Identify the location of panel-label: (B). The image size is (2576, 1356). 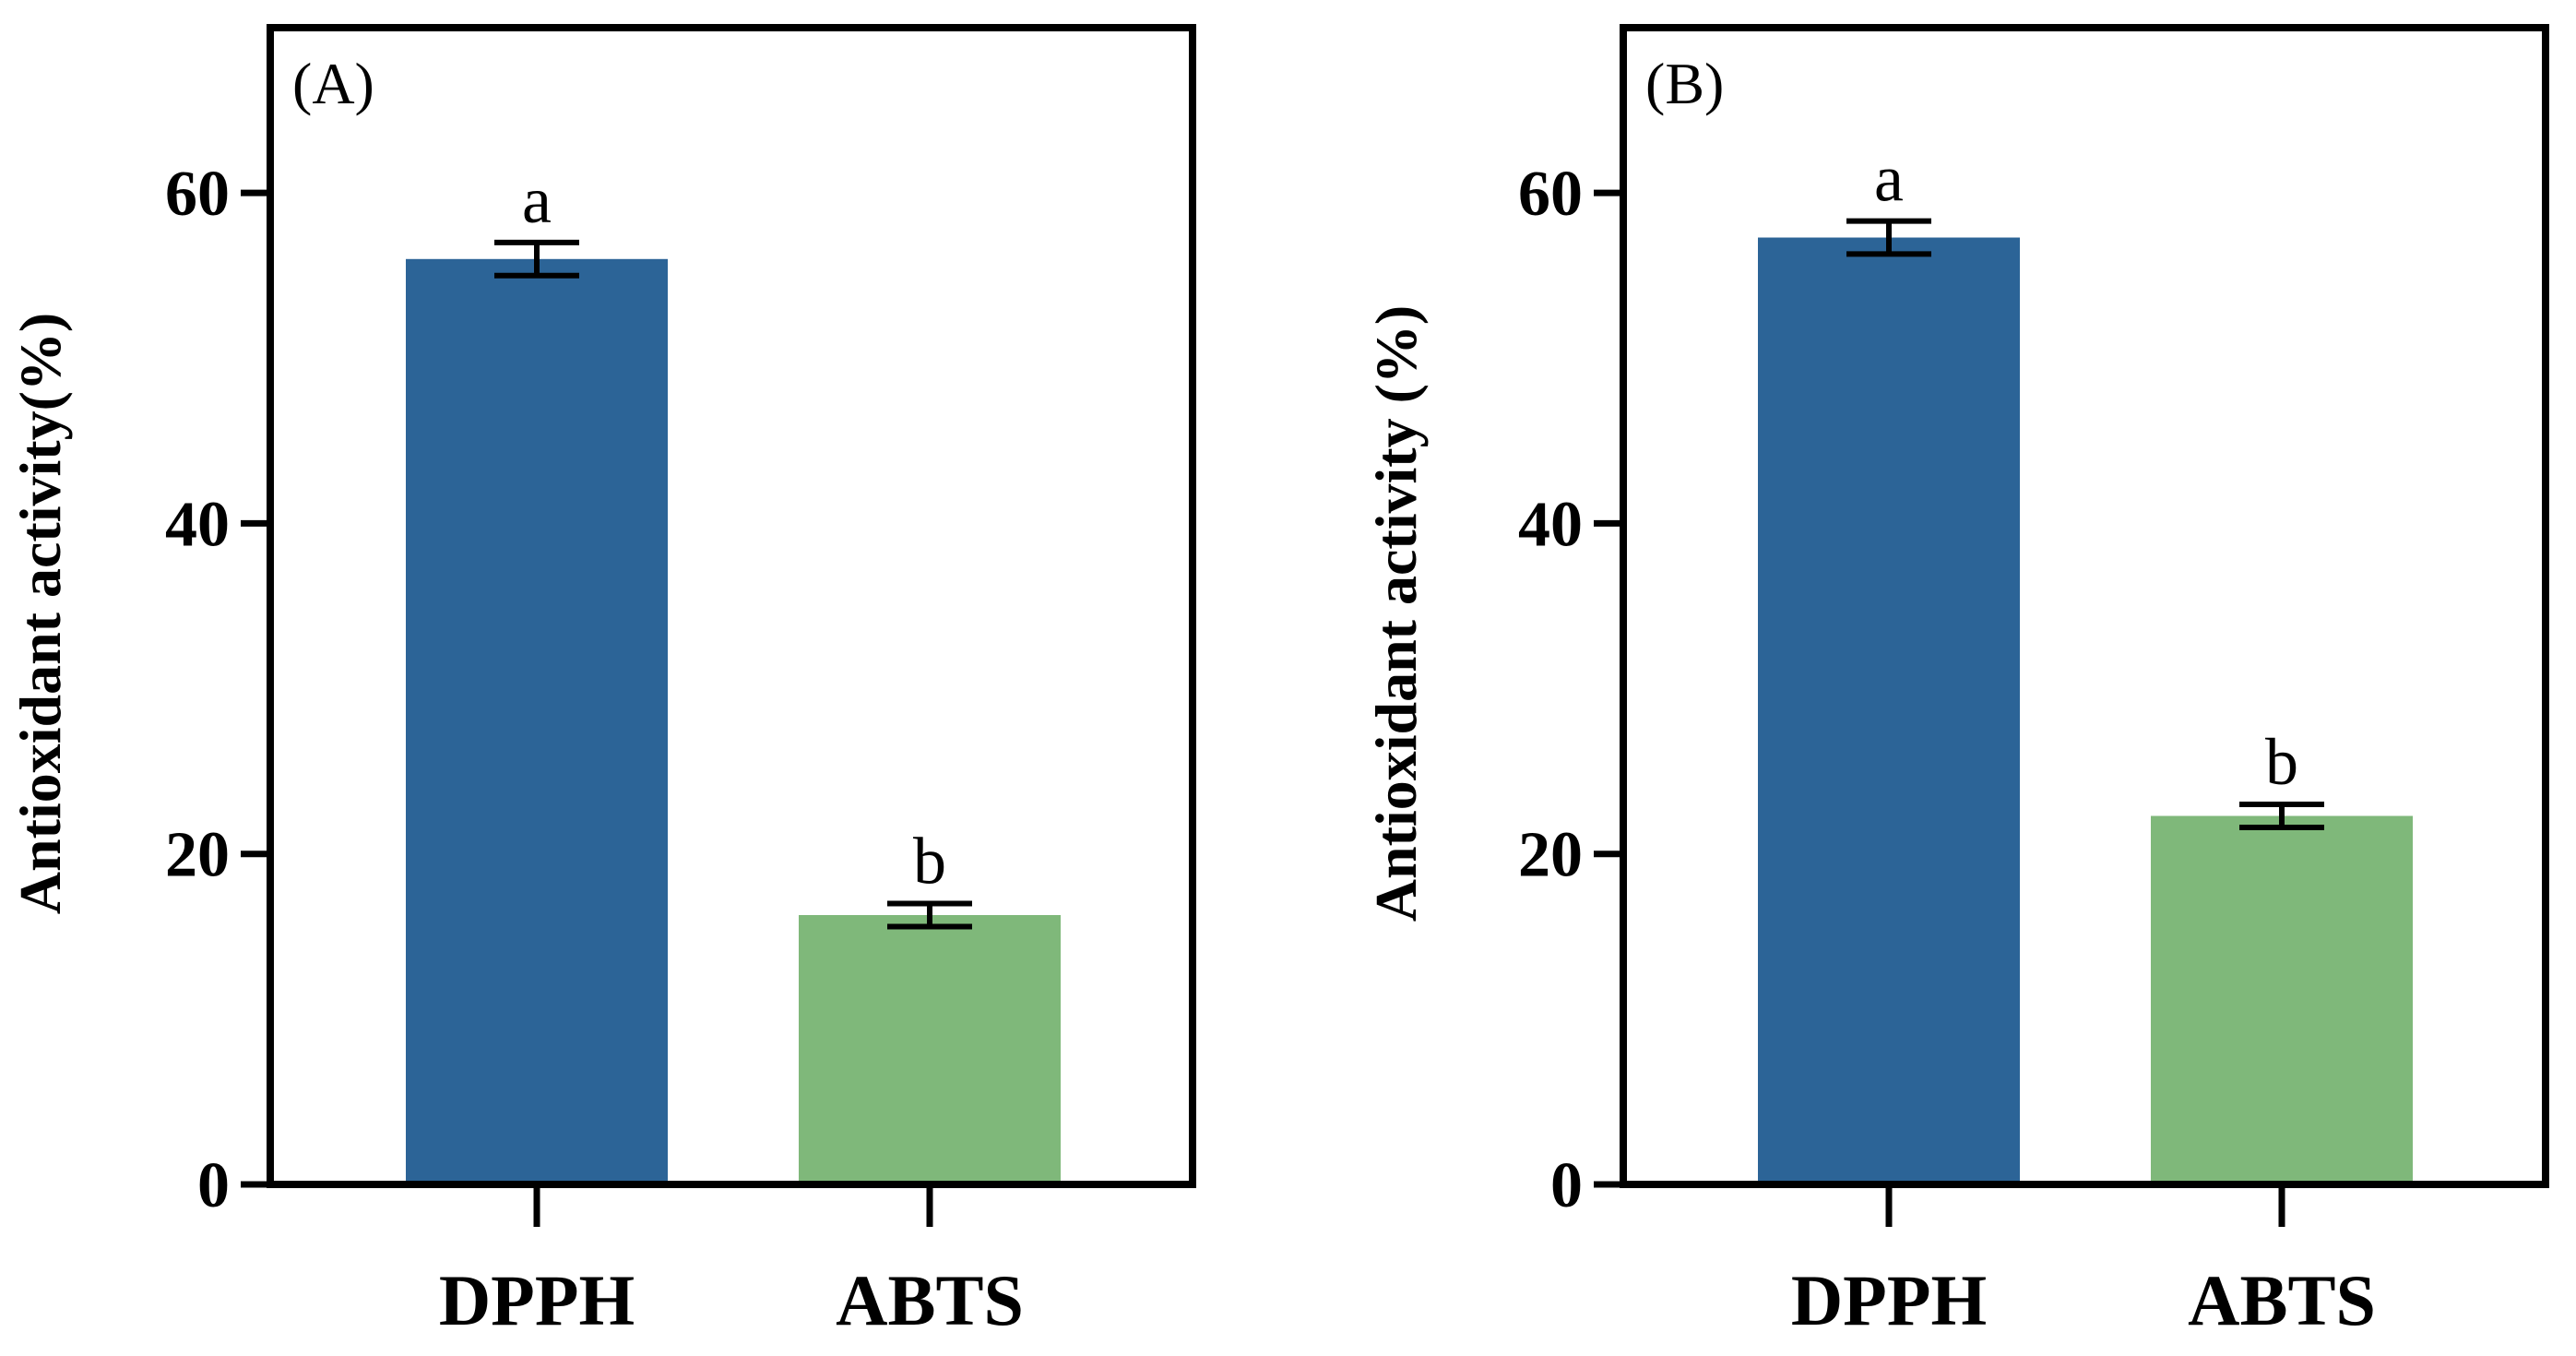
(1684, 83).